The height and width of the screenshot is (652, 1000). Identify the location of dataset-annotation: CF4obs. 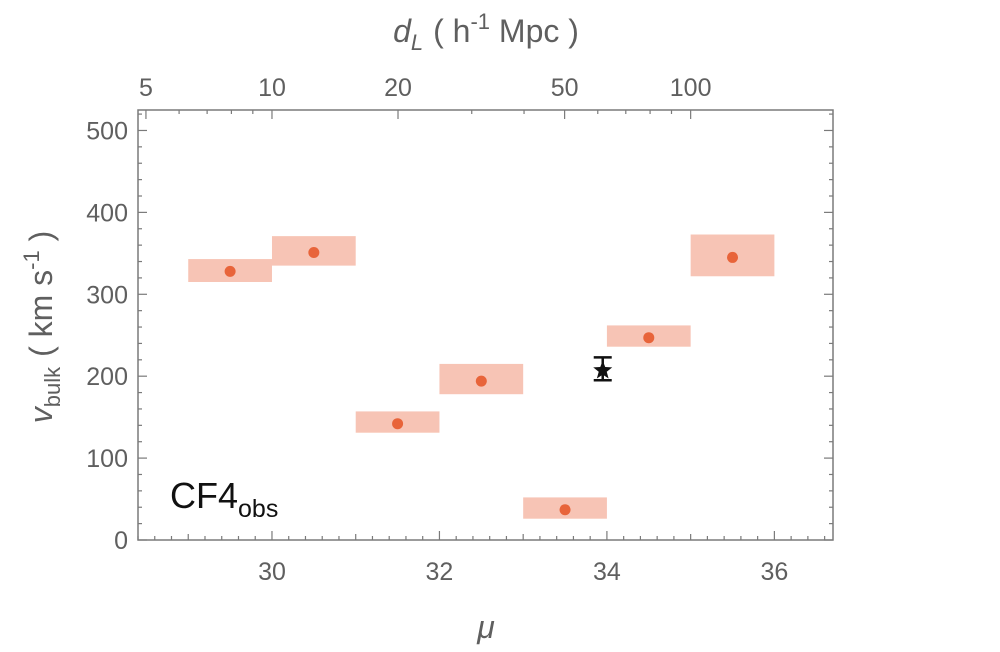
(224, 499).